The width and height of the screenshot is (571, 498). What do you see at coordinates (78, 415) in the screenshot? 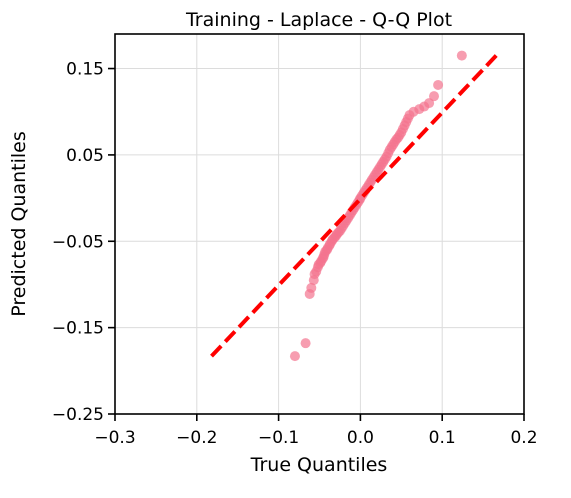
I see `y-tick-label: −0.25` at bounding box center [78, 415].